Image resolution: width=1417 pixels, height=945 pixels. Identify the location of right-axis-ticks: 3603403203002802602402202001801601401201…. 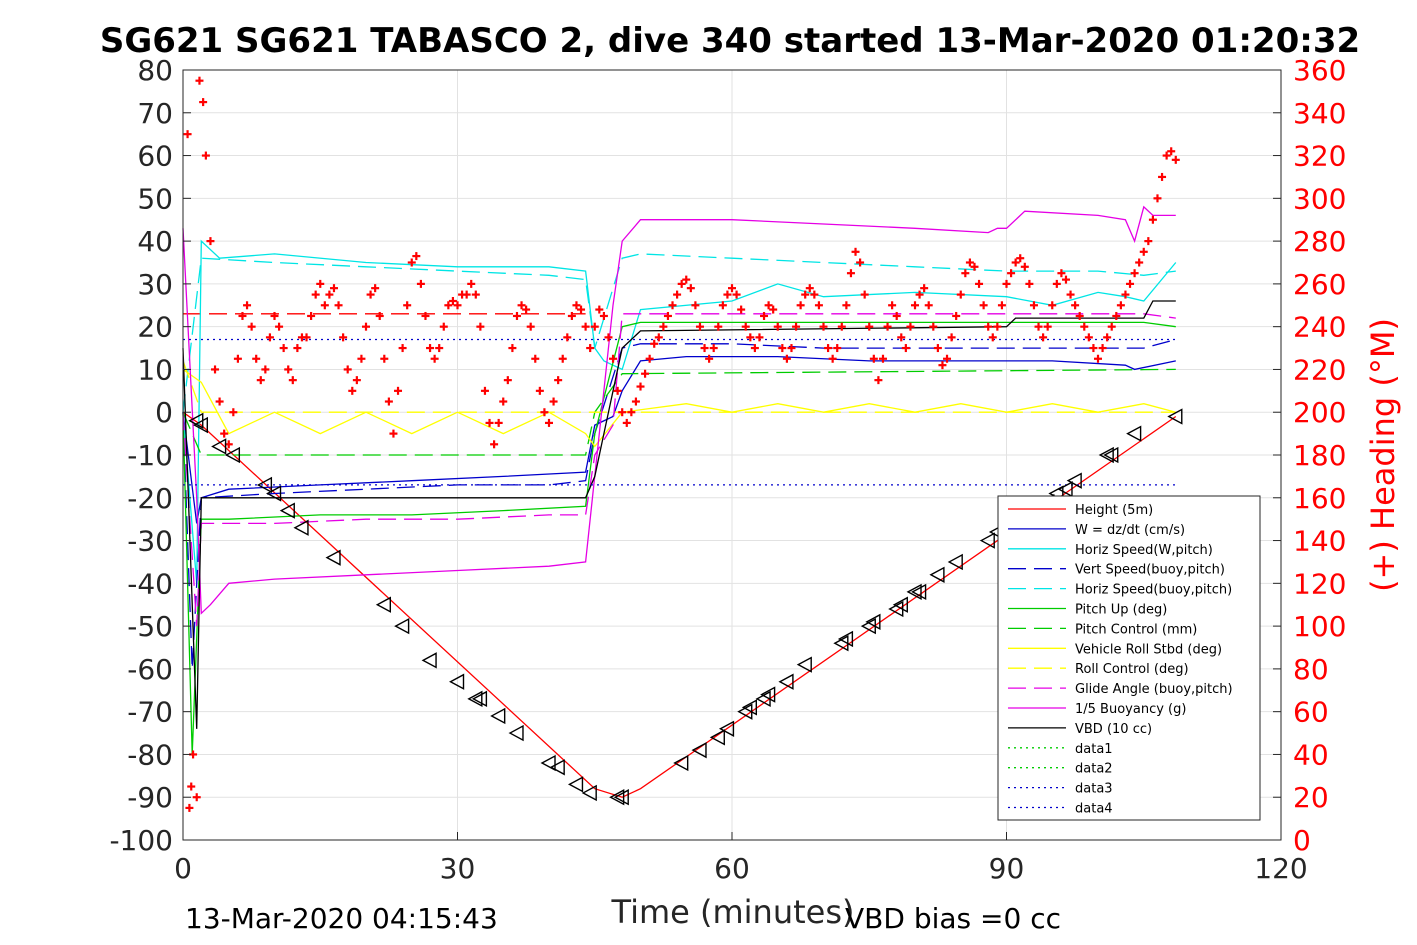
(1309, 455).